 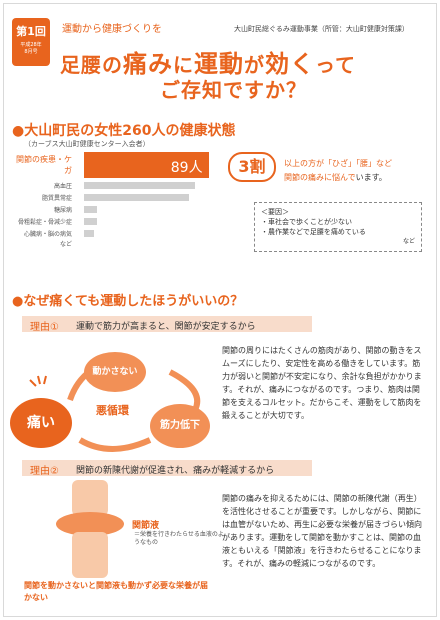 What do you see at coordinates (148, 64) in the screenshot?
I see `headline-b: 痛み` at bounding box center [148, 64].